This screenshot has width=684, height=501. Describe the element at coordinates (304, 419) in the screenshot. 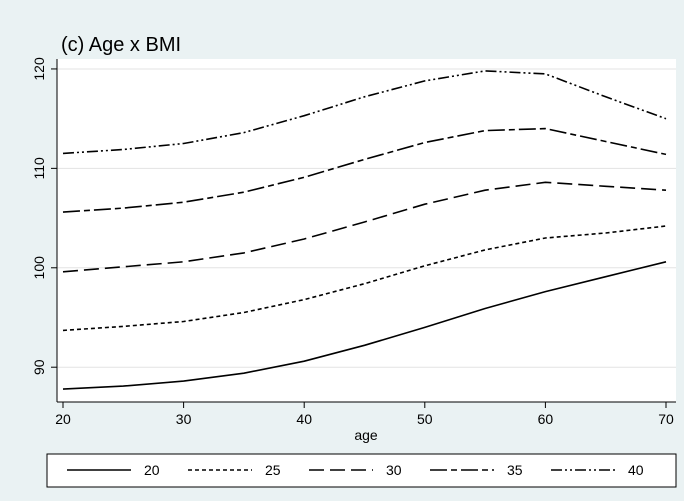

I see `x-tick-label: 40` at that location.